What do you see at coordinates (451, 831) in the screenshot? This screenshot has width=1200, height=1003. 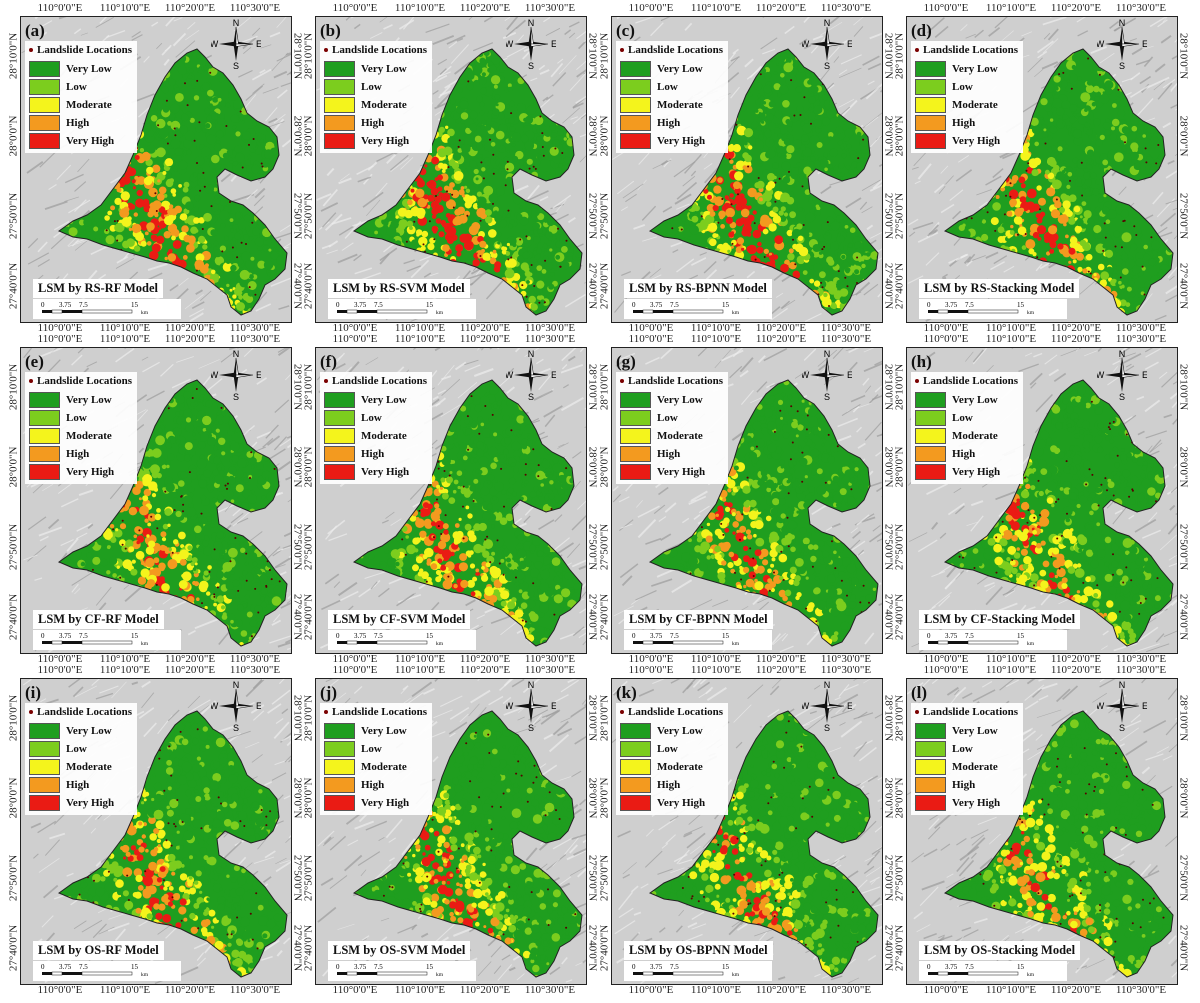 I see `susceptibility-map` at bounding box center [451, 831].